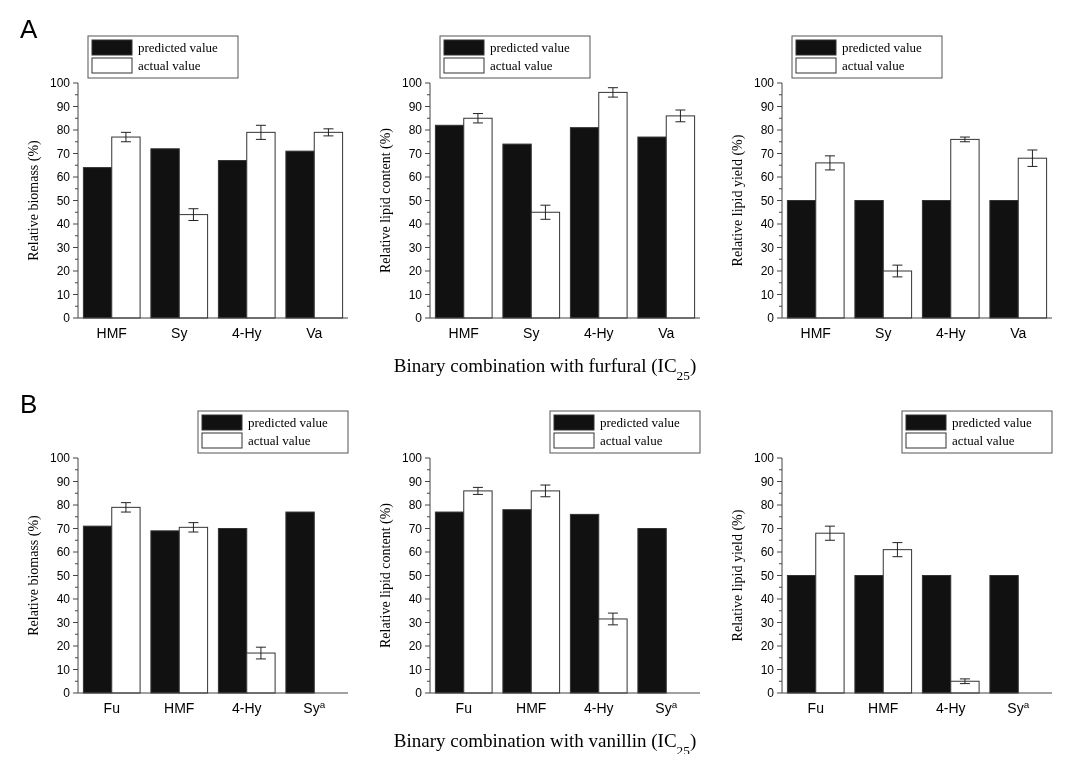 This screenshot has height=764, width=1065. I want to click on x-axis-title: Binary combination with vanillin (IC$_{25}$), so click(545, 744).